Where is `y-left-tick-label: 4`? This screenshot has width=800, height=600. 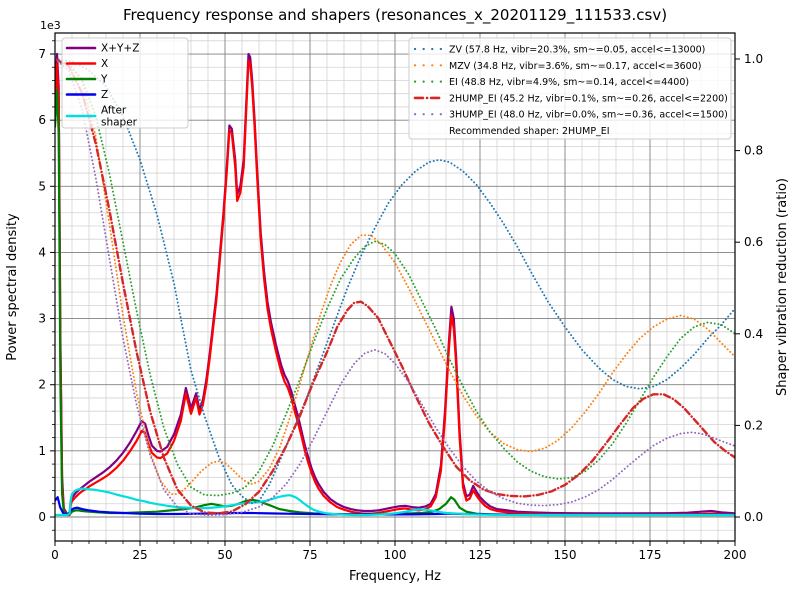
y-left-tick-label: 4 is located at coordinates (42, 252).